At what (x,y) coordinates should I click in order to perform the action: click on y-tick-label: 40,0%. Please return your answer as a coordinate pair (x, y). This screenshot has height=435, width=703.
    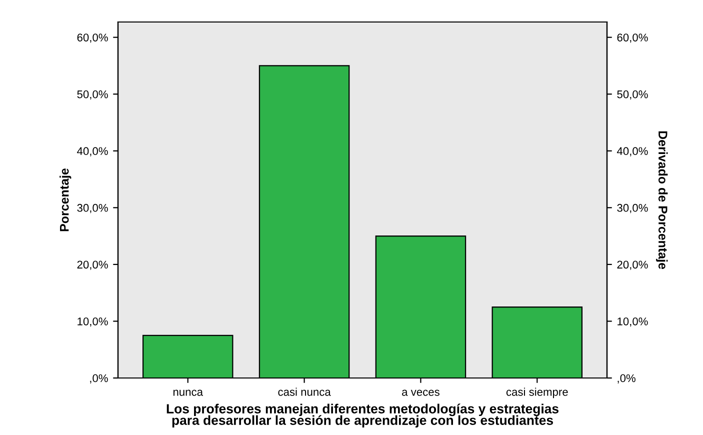
    Looking at the image, I should click on (92, 151).